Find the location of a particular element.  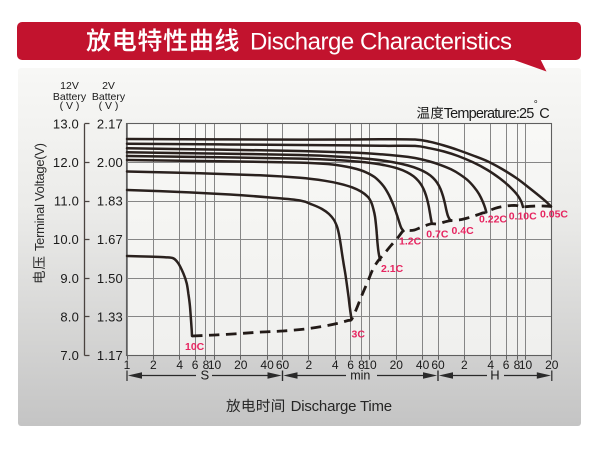

svg-text: 1 is located at coordinates (127, 365).